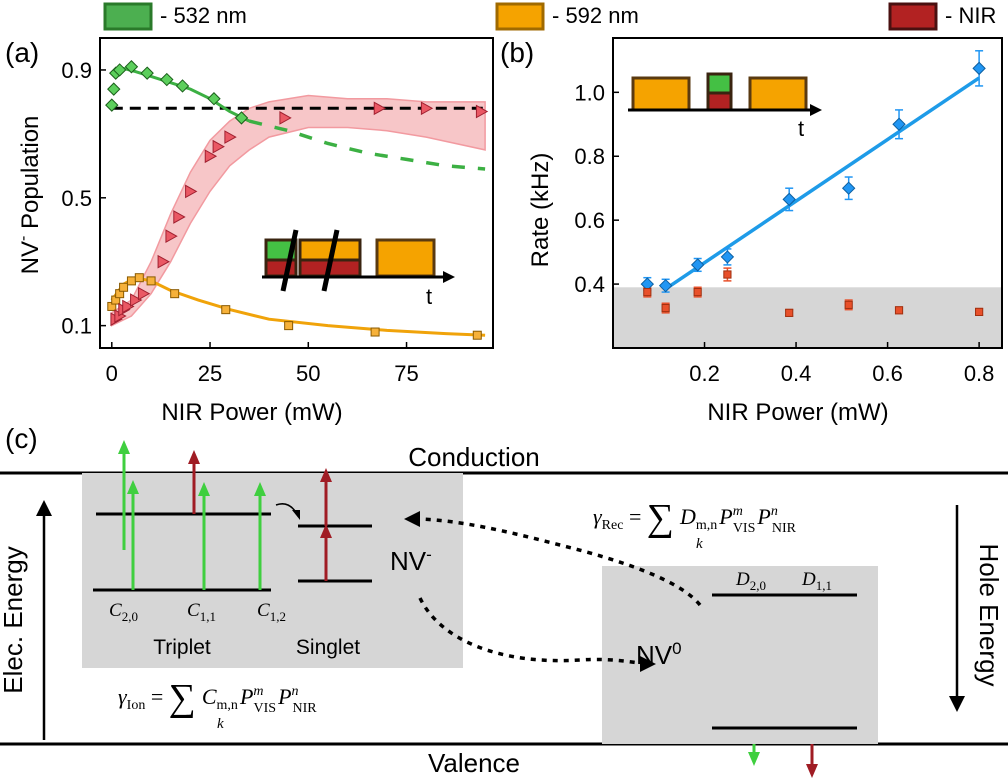  I want to click on x-tick-label: 0.4, so click(796, 373).